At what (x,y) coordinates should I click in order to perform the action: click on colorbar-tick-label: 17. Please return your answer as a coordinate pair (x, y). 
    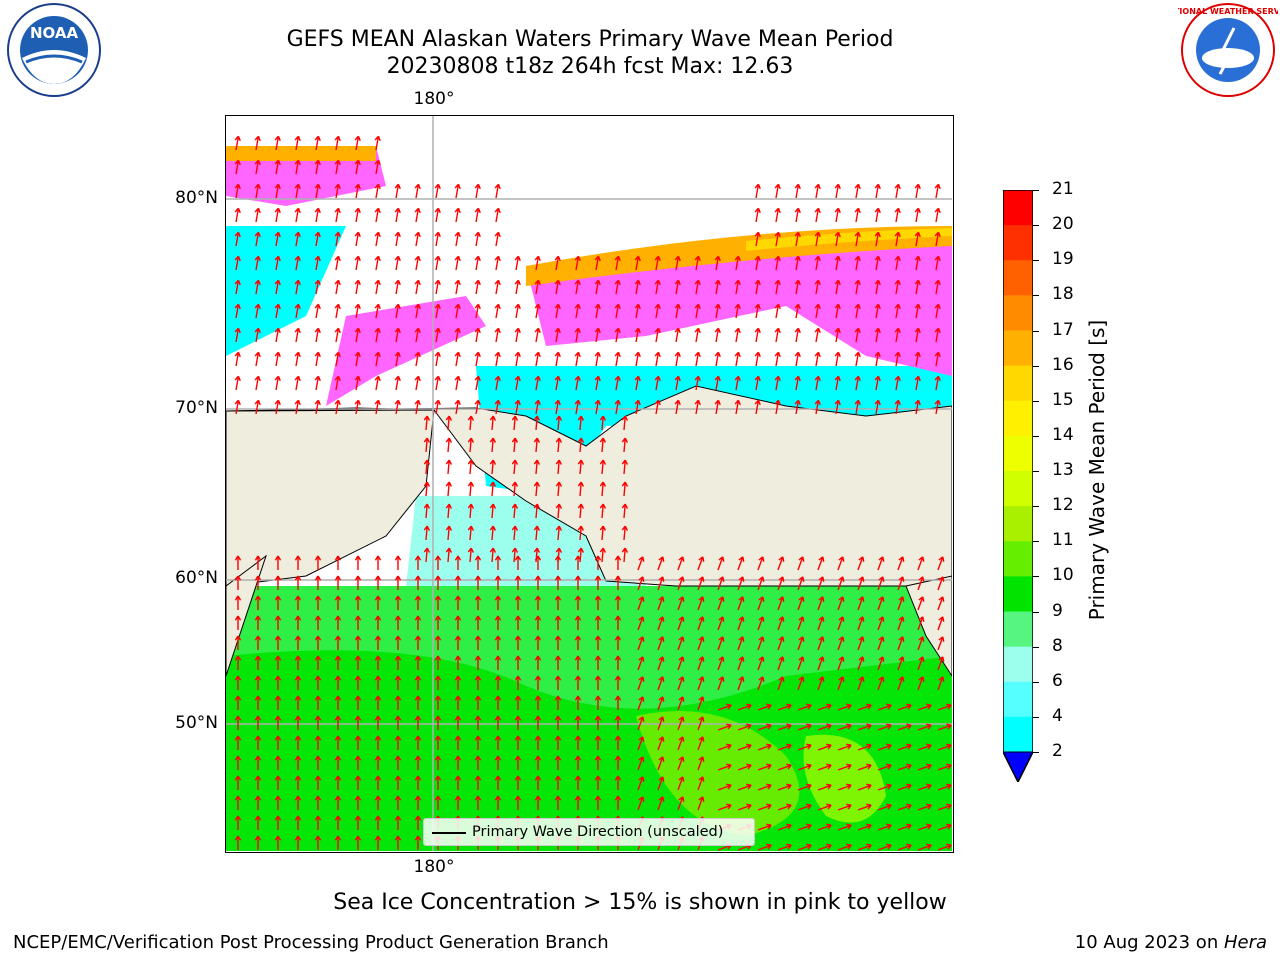
    Looking at the image, I should click on (1063, 329).